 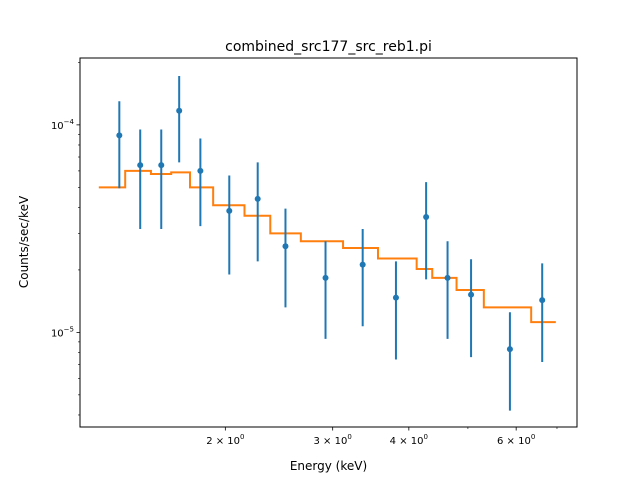 What do you see at coordinates (328, 47) in the screenshot?
I see `chart-title: combined_src177_src_reb1.pi` at bounding box center [328, 47].